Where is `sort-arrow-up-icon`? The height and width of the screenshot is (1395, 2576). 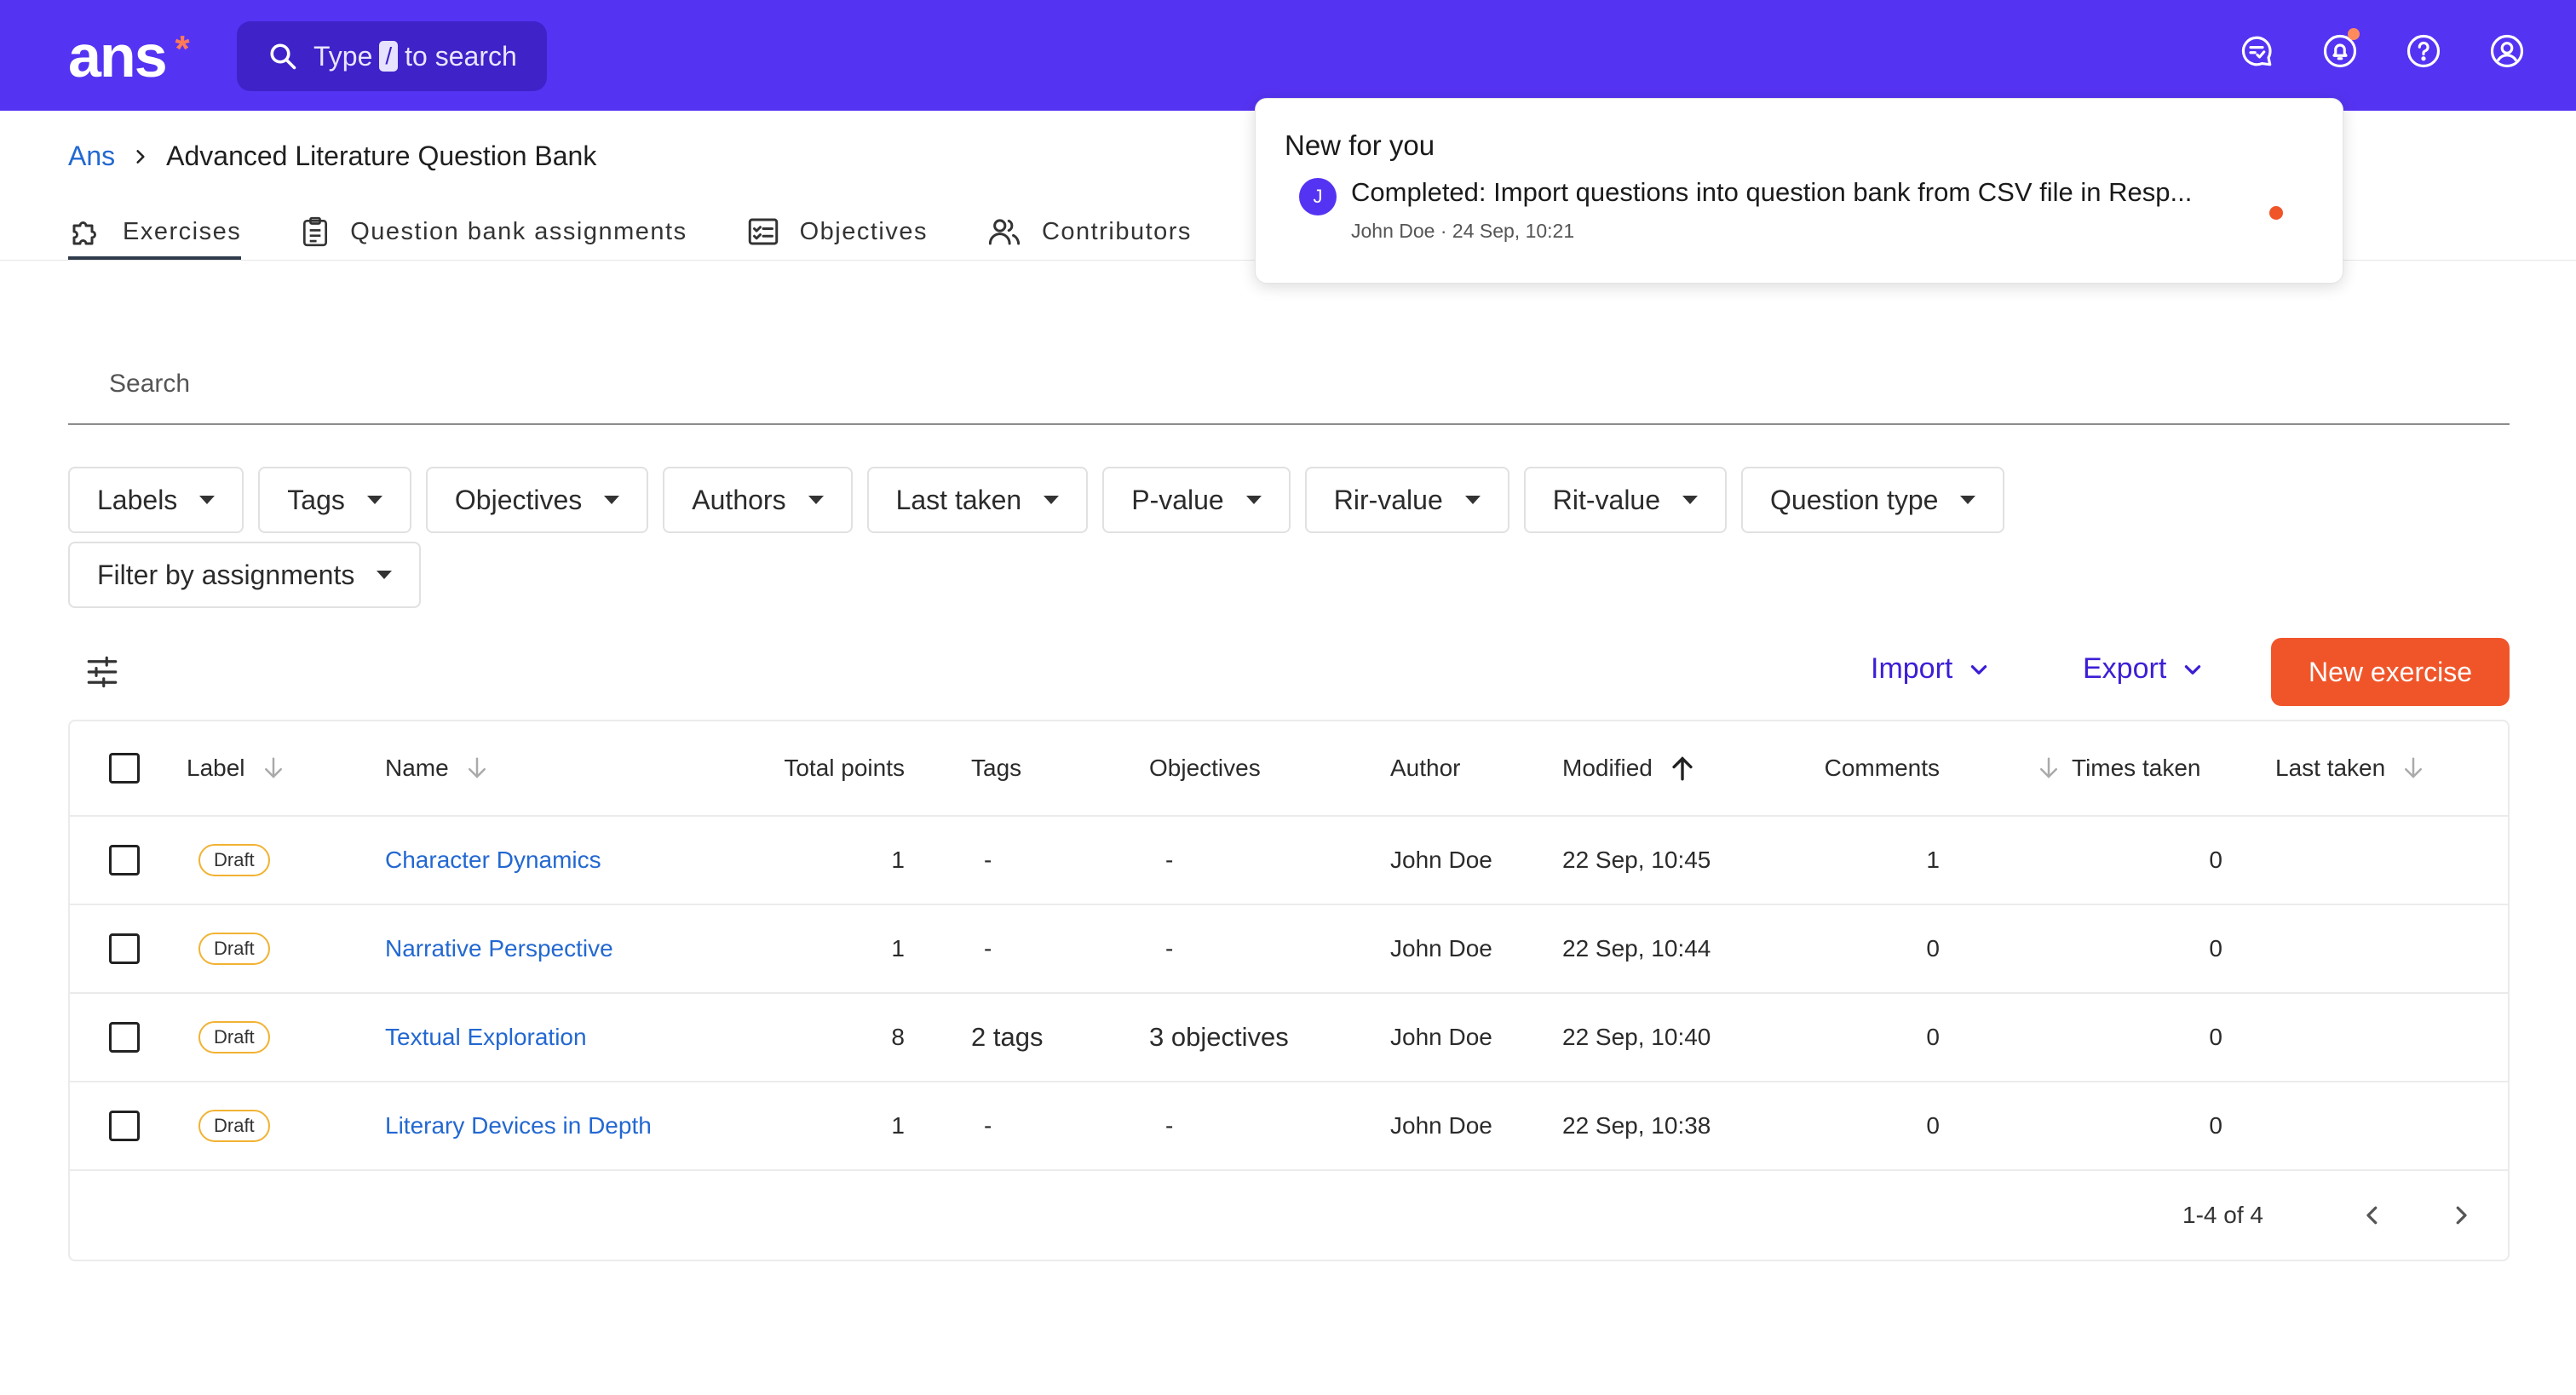
sort-arrow-up-icon is located at coordinates (1682, 768).